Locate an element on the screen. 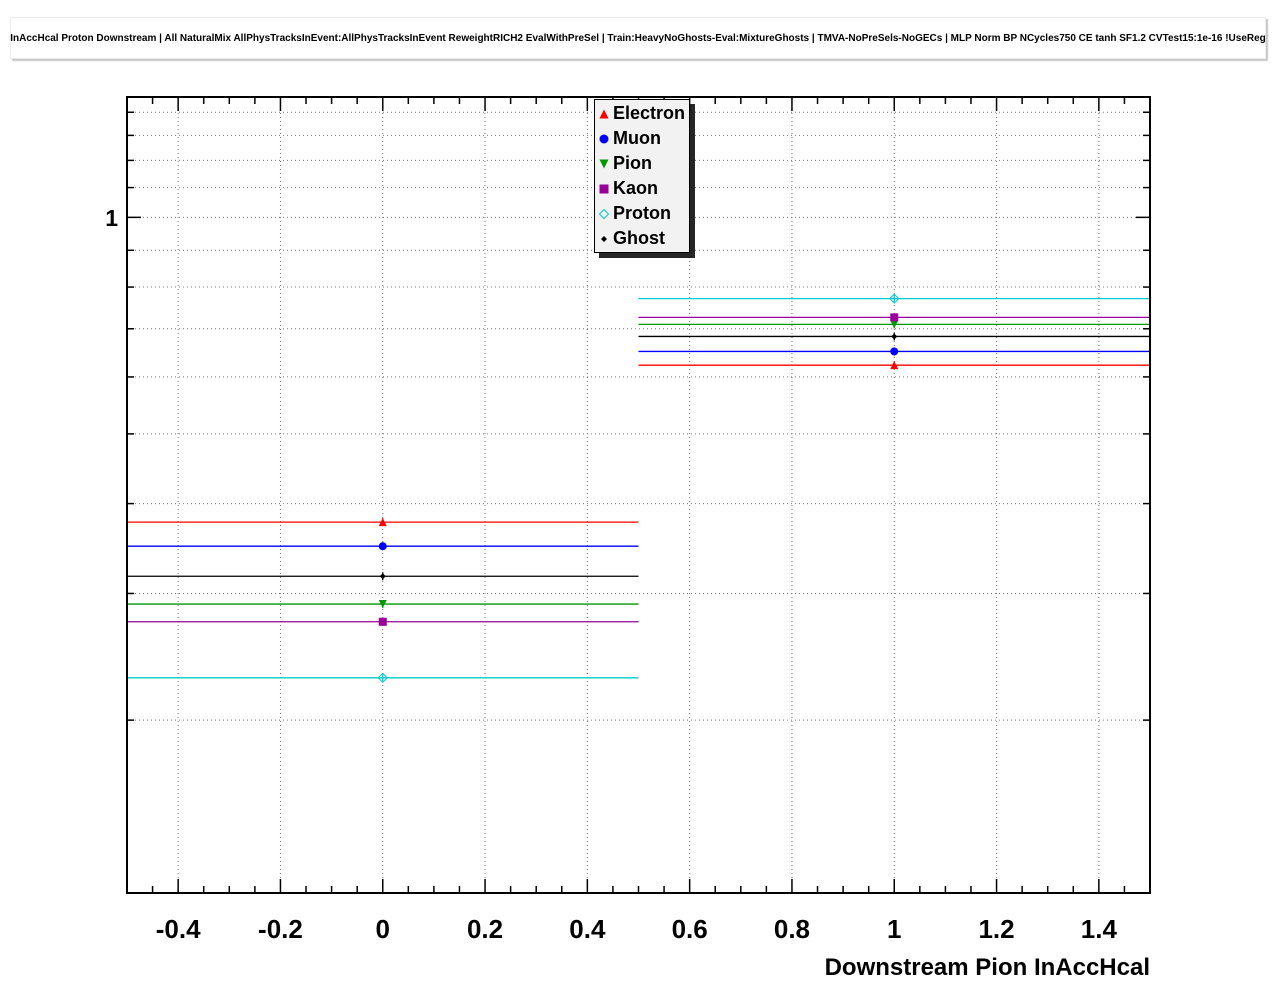 The width and height of the screenshot is (1276, 996). legend-entry-electron: Electron is located at coordinates (641, 113).